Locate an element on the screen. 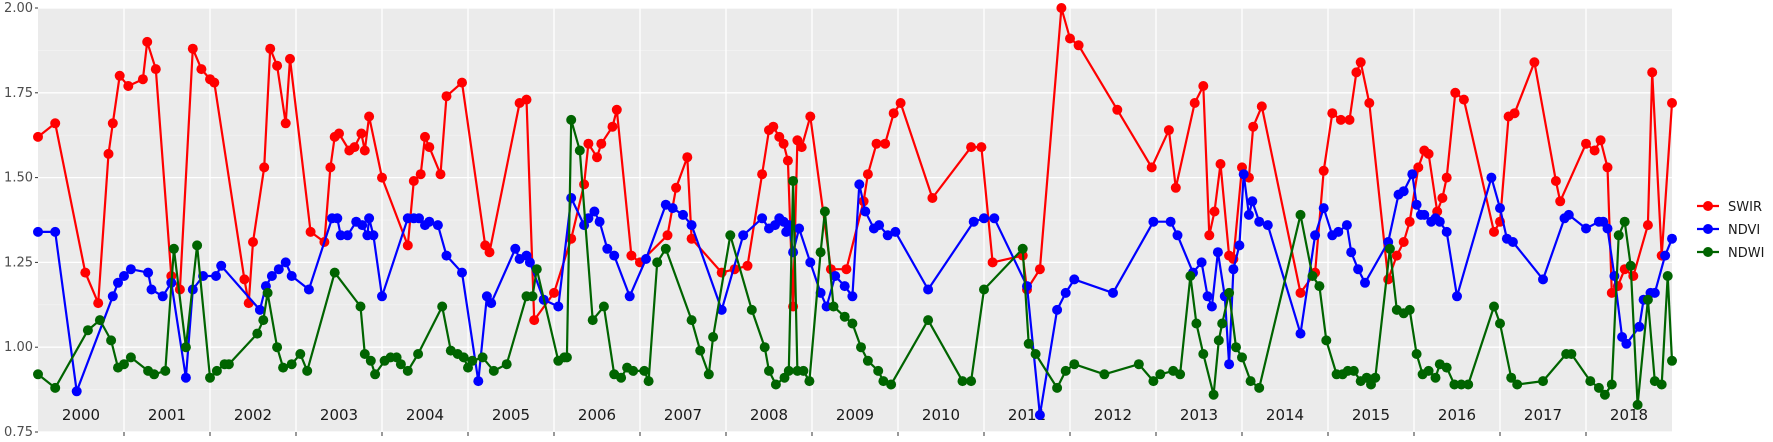  y-tick-label: 1.50 is located at coordinates (18, 178).